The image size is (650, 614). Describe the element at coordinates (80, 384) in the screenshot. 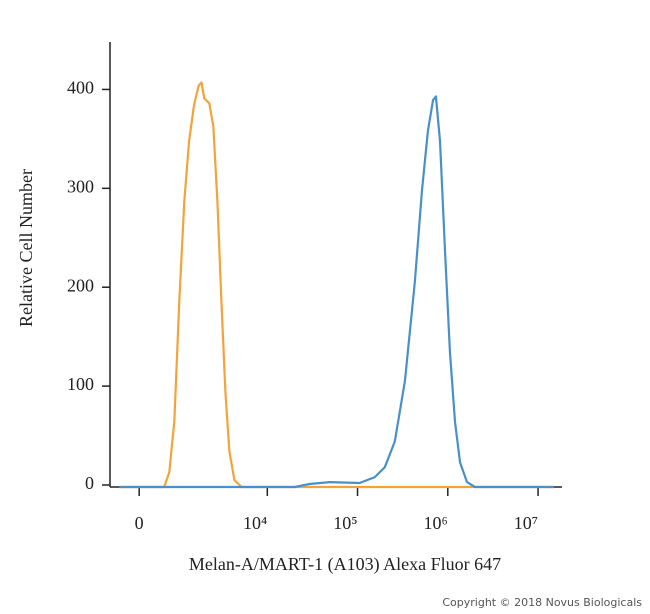

I see `y-tick-label: 100` at that location.